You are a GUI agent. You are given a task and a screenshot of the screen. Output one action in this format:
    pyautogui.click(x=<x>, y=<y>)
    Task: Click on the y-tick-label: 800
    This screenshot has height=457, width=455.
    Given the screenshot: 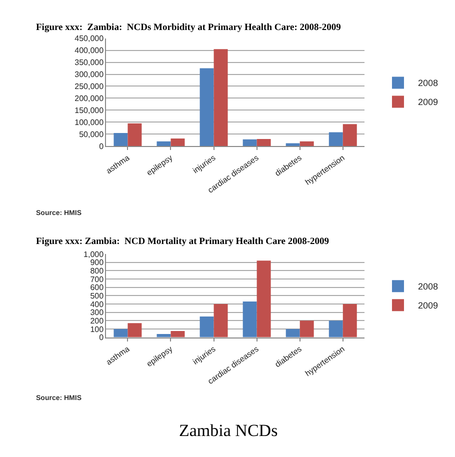 What is the action you would take?
    pyautogui.click(x=97, y=271)
    